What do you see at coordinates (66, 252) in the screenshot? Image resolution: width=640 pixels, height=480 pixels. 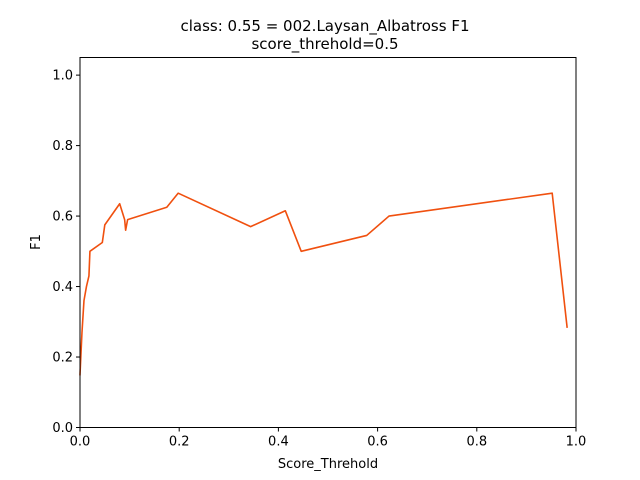 I see `y-axis-ticks: 0.0 0.2 0.4 0.6 0.8 1.0` at bounding box center [66, 252].